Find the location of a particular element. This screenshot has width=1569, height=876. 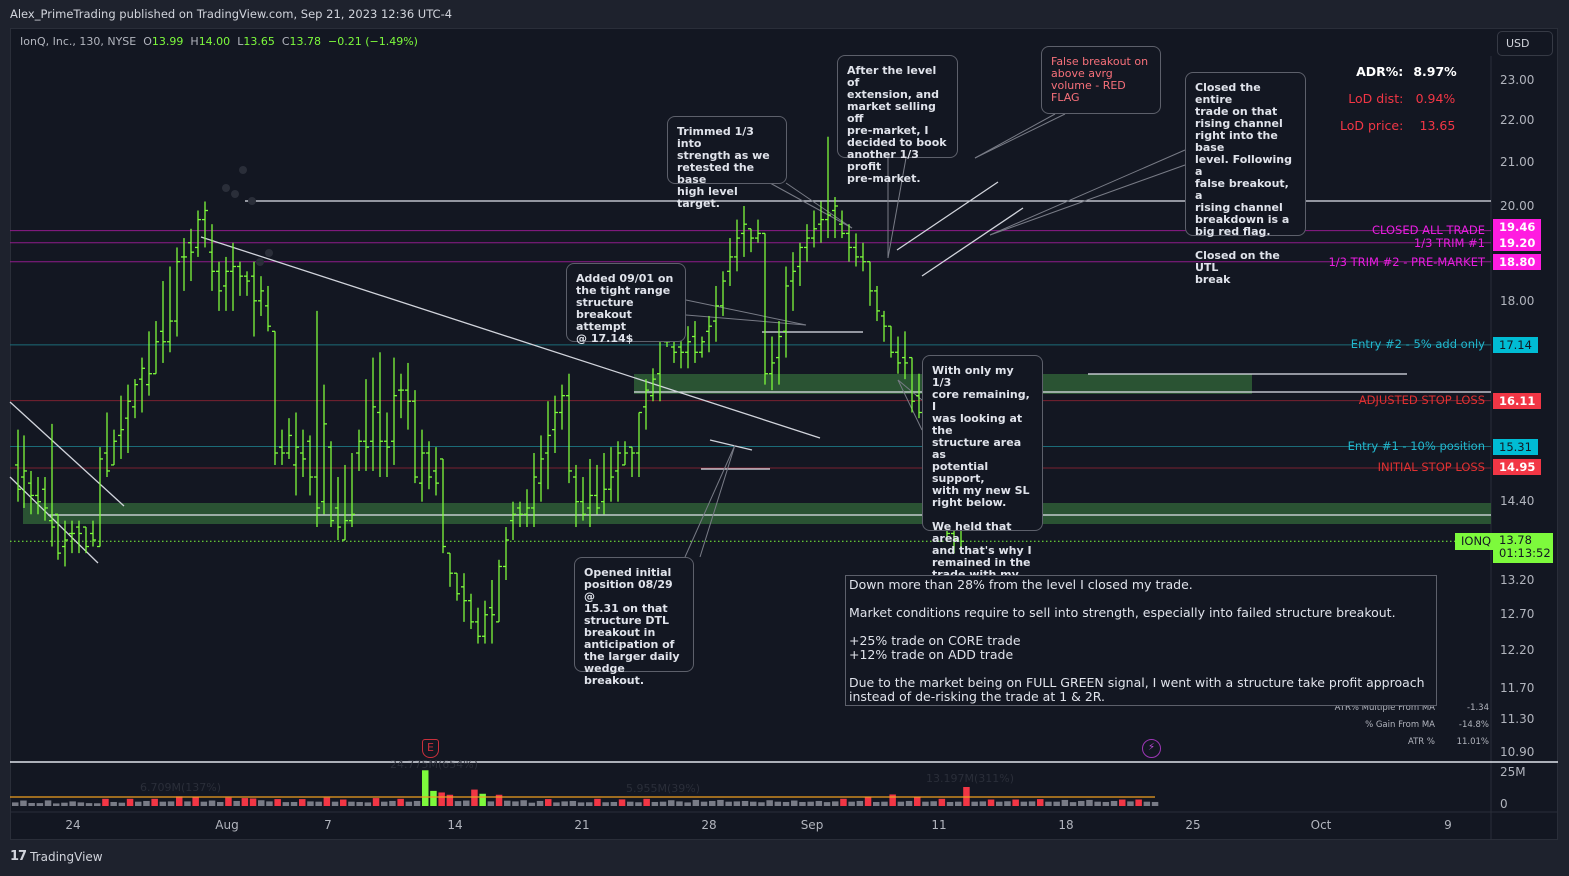

level-label-entry-2: Entry #2 - 5% add only is located at coordinates (1417, 344).